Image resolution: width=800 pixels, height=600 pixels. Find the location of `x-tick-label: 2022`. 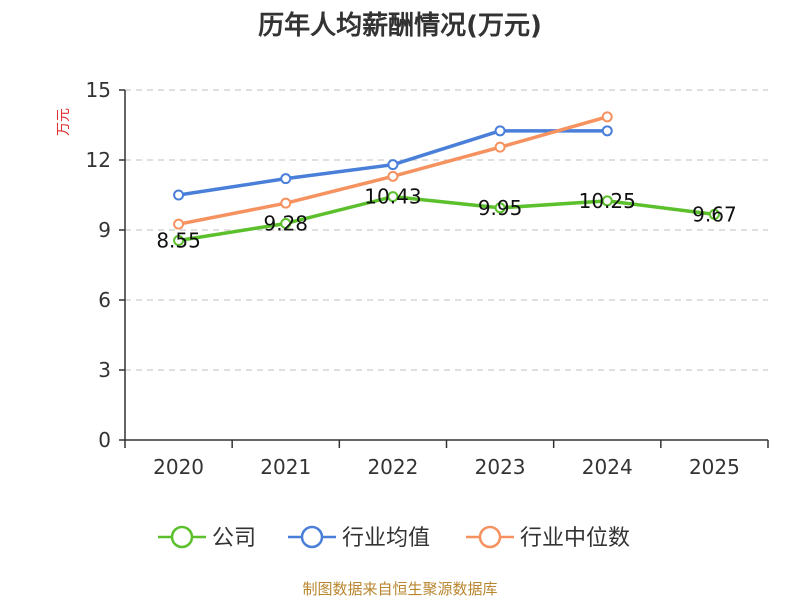

x-tick-label: 2022 is located at coordinates (392, 467).